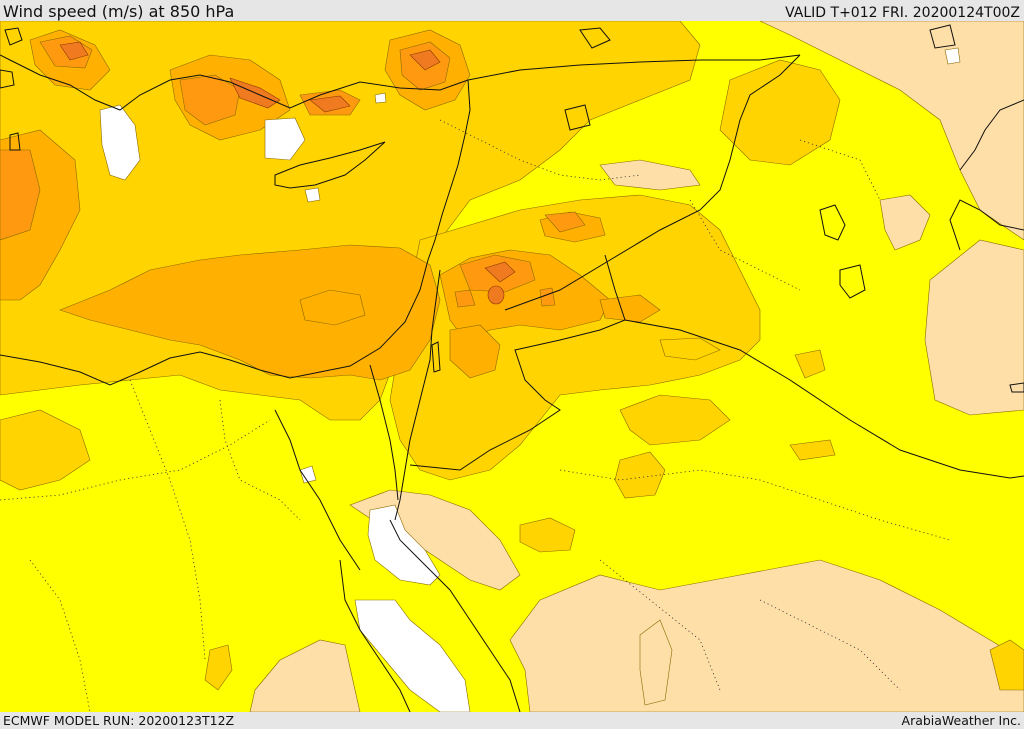  Describe the element at coordinates (119, 720) in the screenshot. I see `model-run-label: ECMWF MODEL RUN: 20200123T12Z` at that location.